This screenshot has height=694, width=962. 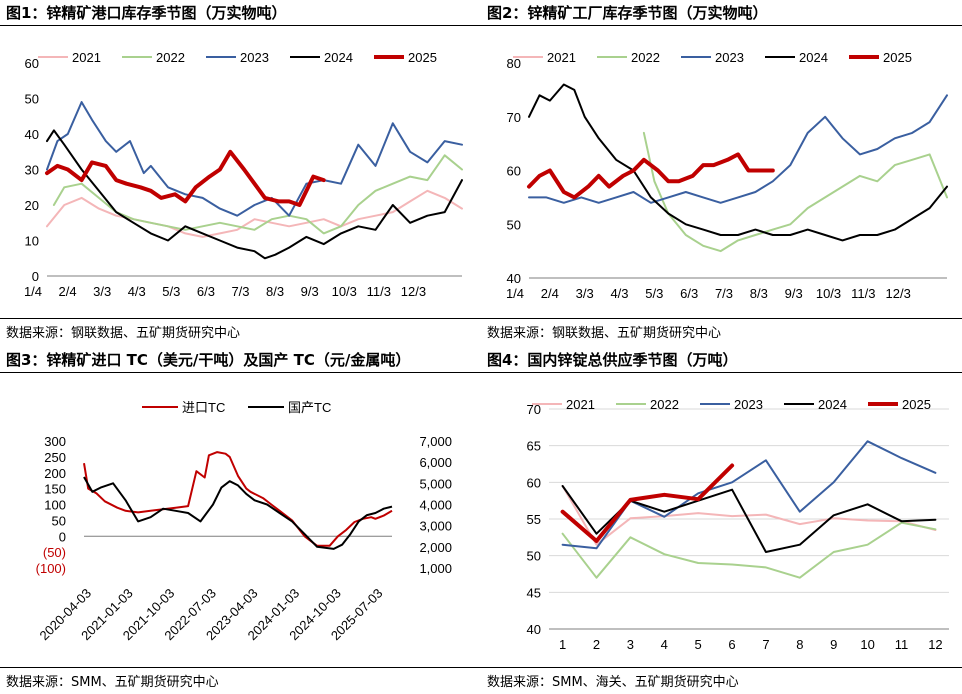 I want to click on right-y-tick-label: 6,000, so click(x=435, y=462).